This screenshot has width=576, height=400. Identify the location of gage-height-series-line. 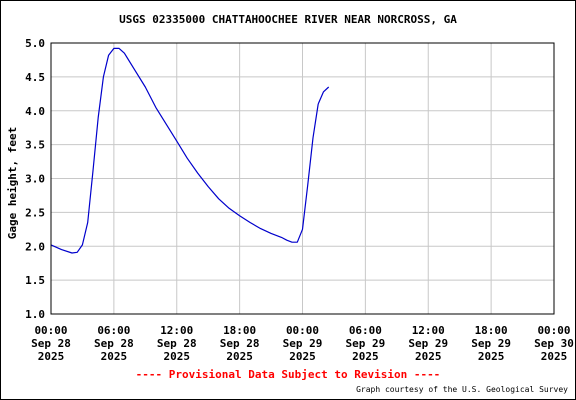
(323, 95).